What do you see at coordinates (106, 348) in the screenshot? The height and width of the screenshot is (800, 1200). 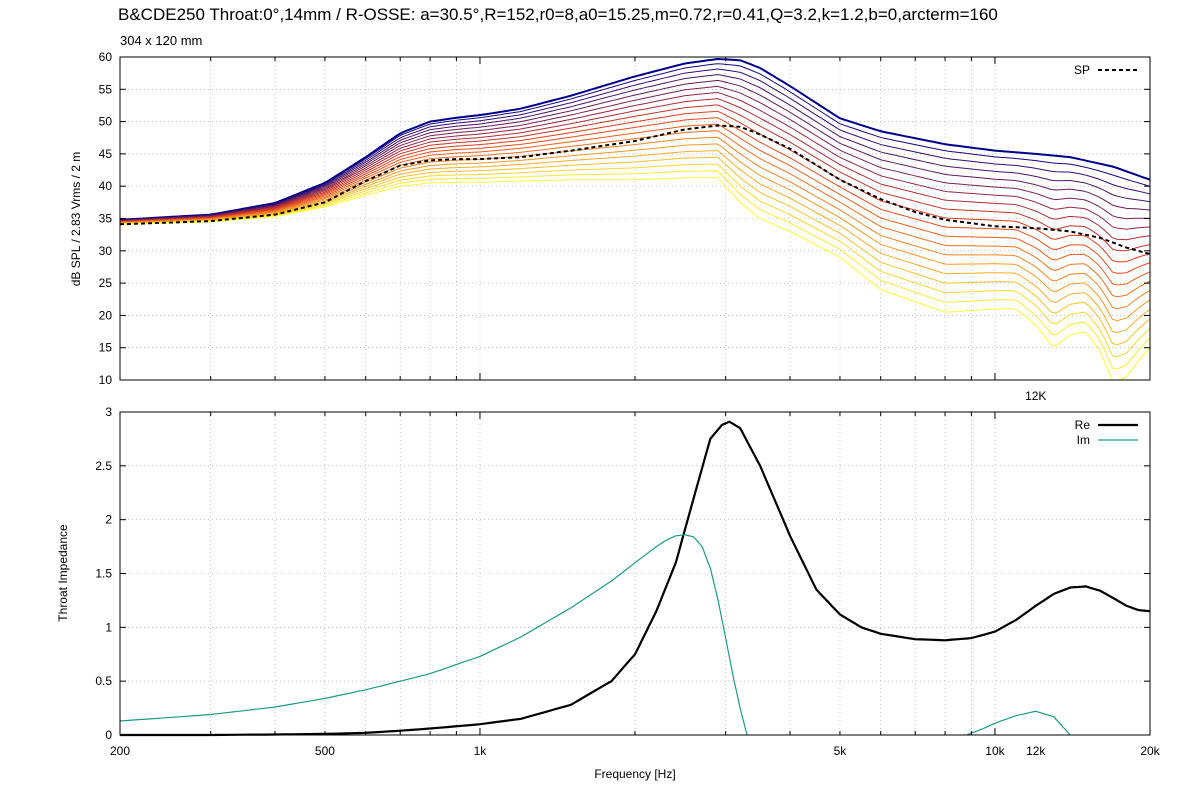 I see `y-tick-label: 15` at bounding box center [106, 348].